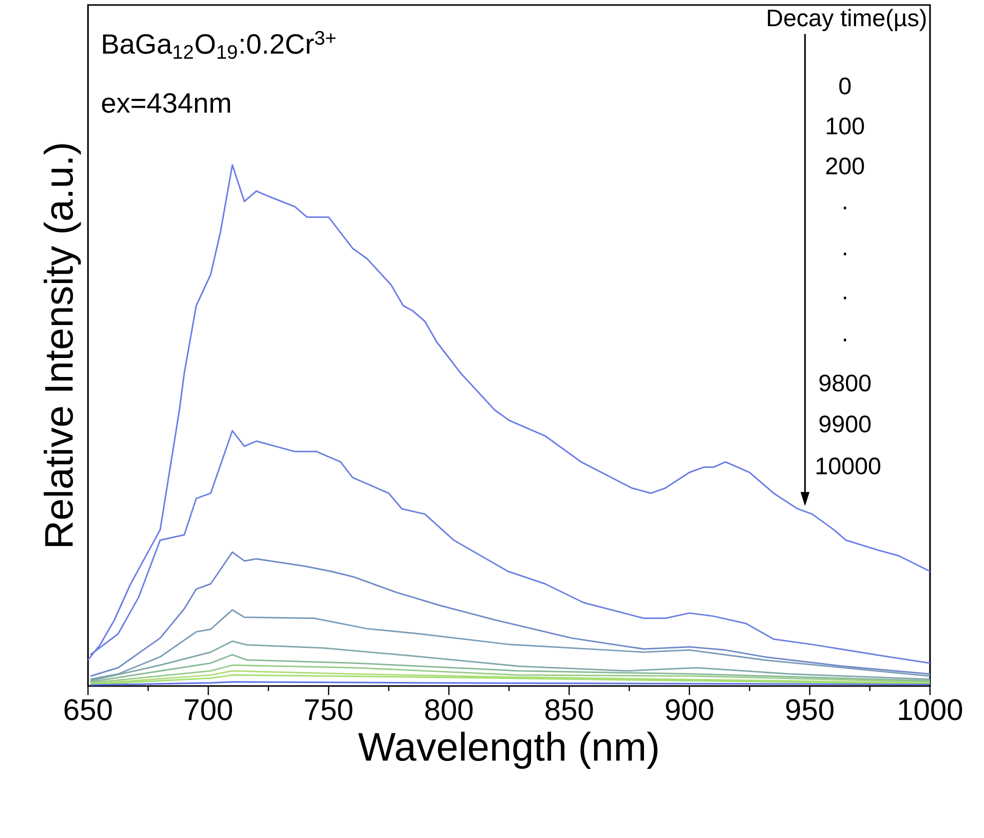 This screenshot has height=838, width=984. I want to click on text: ex=434nm, so click(166, 103).